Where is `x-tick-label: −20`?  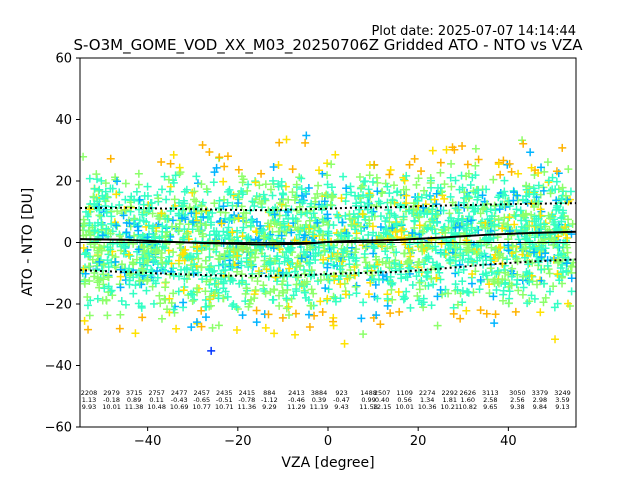
x-tick-label: −20 is located at coordinates (237, 441).